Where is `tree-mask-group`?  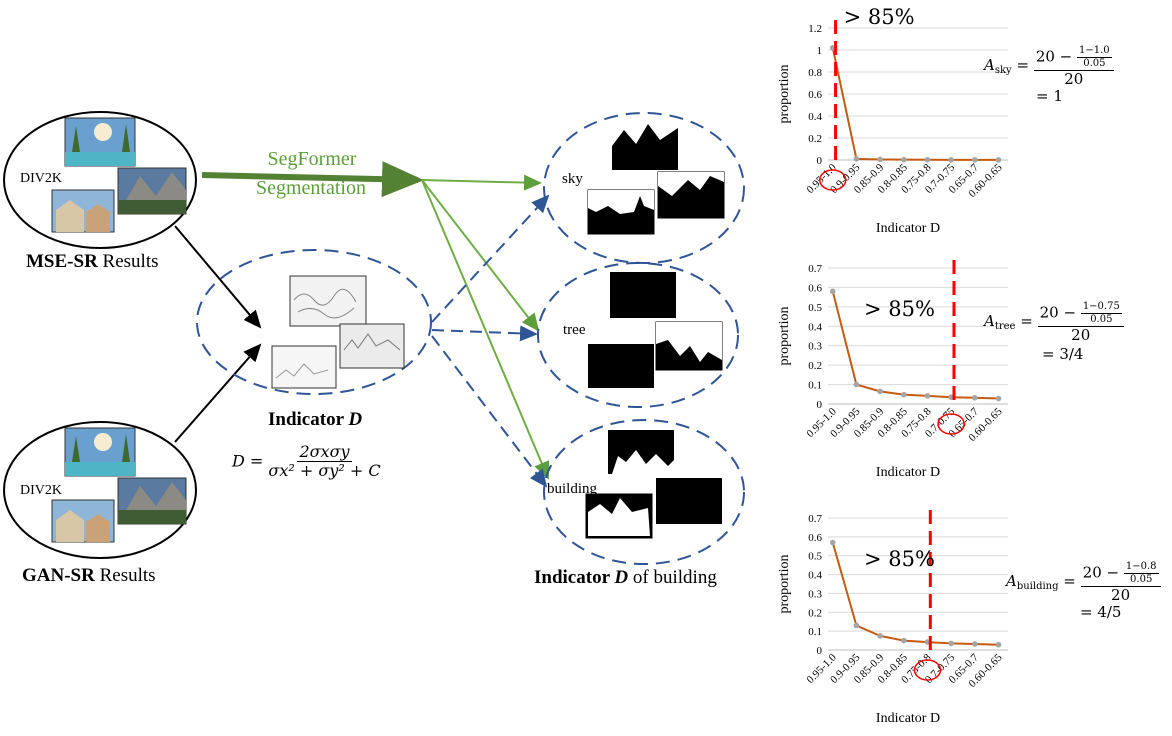
tree-mask-group is located at coordinates (638, 335).